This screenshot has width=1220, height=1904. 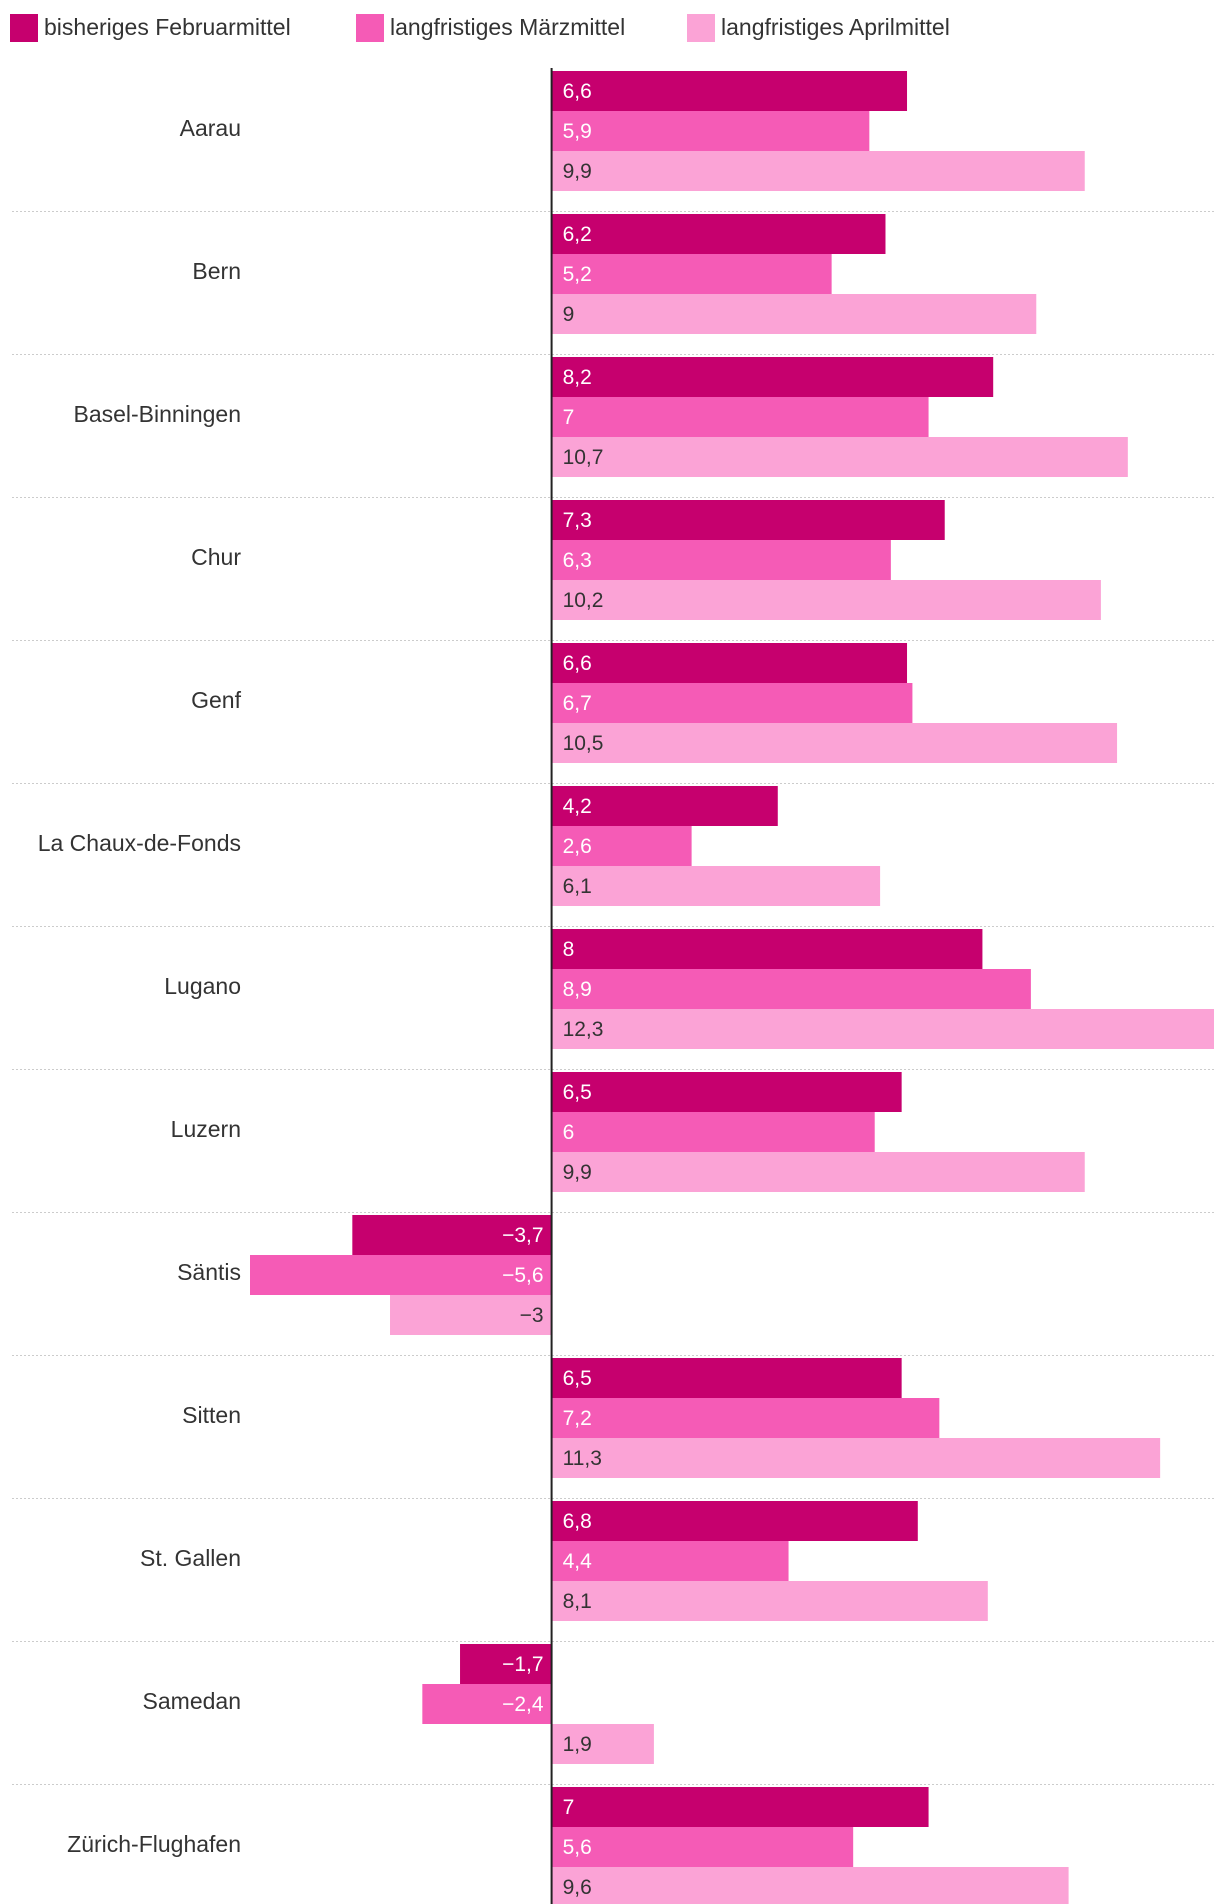 What do you see at coordinates (577, 1378) in the screenshot?
I see `value-label-sitten-series-1: 6,5` at bounding box center [577, 1378].